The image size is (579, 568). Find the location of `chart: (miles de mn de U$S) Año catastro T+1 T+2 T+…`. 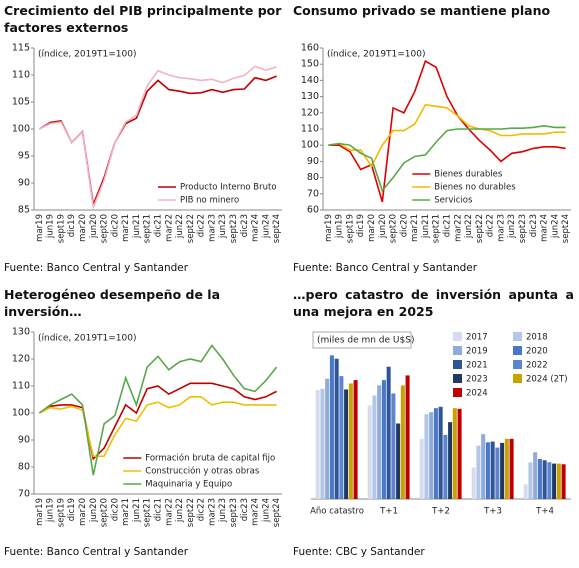

chart: (miles de mn de U$S) Año catastro T+1 T+2 T+… is located at coordinates (440, 424).